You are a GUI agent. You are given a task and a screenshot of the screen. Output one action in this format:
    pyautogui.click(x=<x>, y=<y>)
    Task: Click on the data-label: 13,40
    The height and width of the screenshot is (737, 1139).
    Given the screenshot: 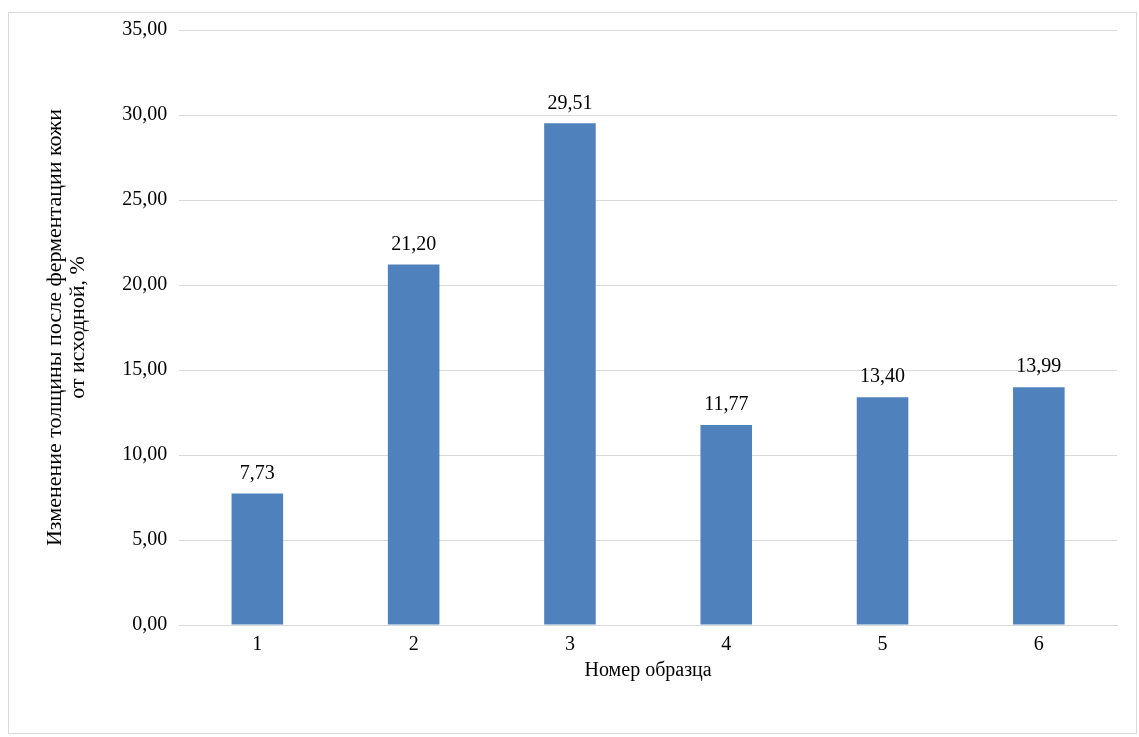 What is the action you would take?
    pyautogui.click(x=883, y=375)
    